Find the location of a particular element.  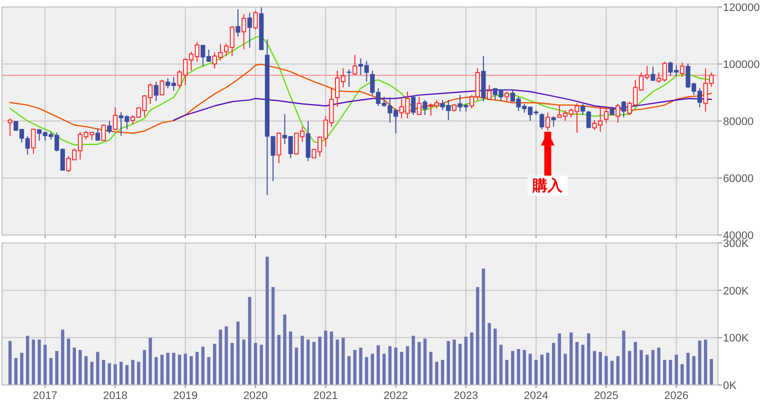

y-tick-label: 100K is located at coordinates (736, 338).